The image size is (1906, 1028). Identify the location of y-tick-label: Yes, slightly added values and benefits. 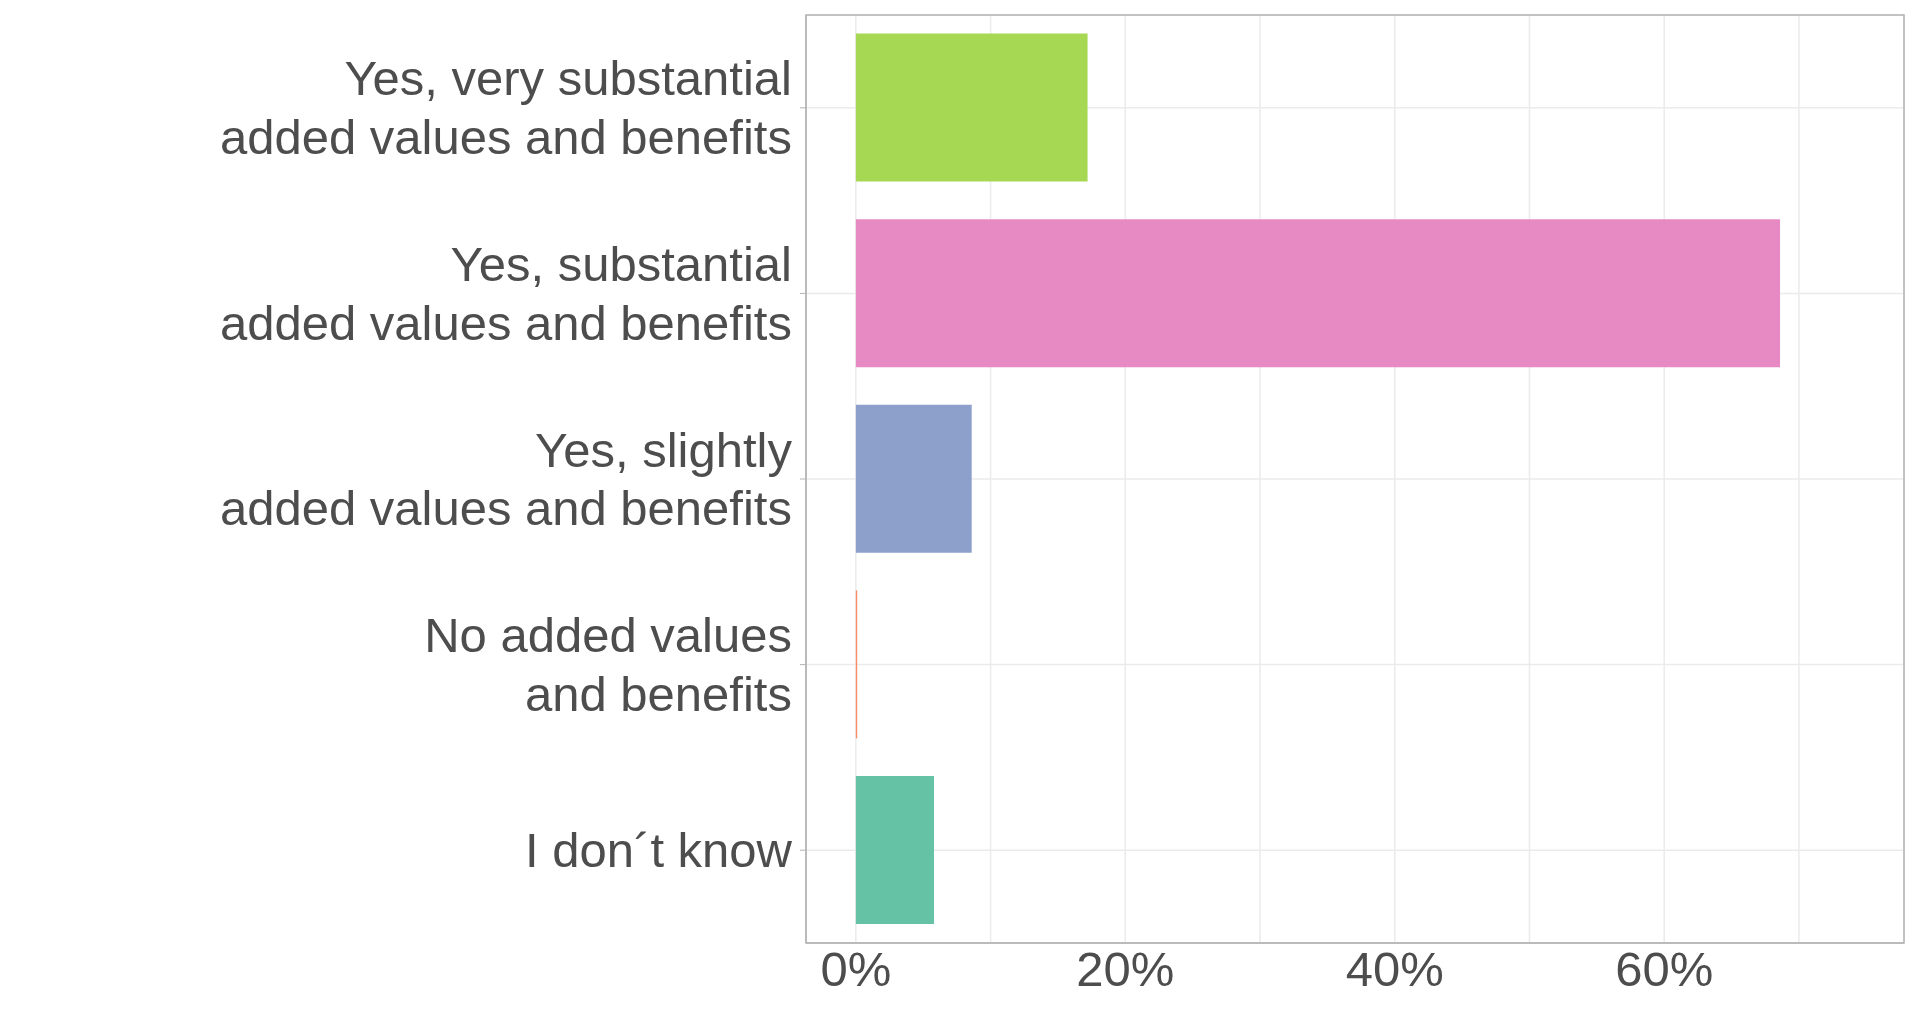
(506, 479).